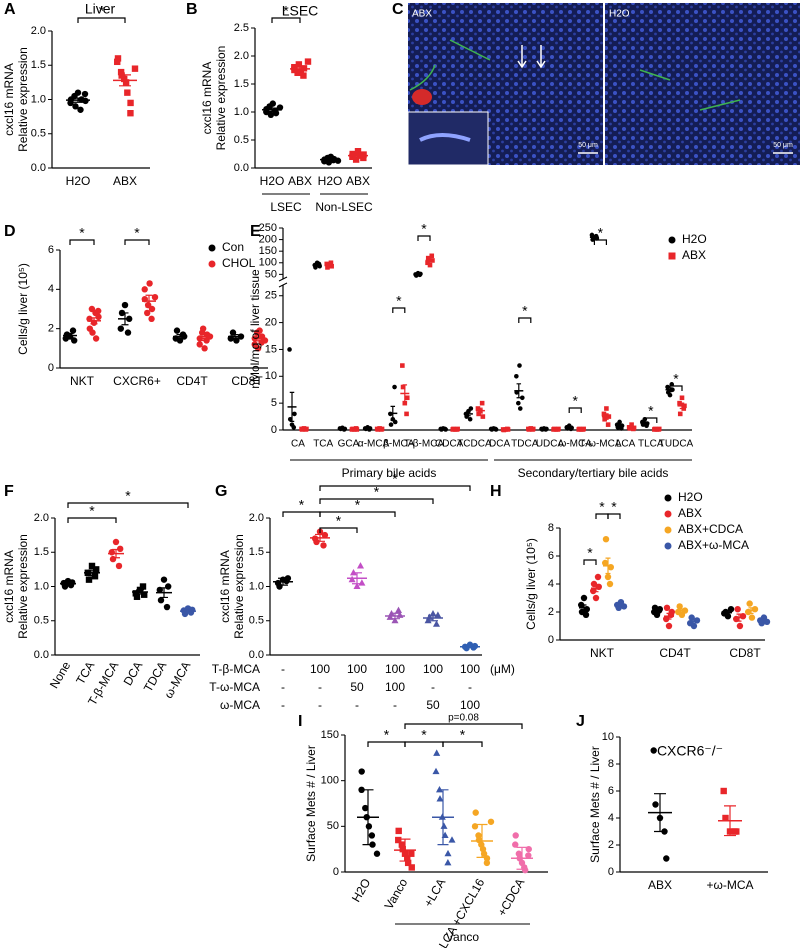  I want to click on x-tick-label: ABX, so click(125, 181).